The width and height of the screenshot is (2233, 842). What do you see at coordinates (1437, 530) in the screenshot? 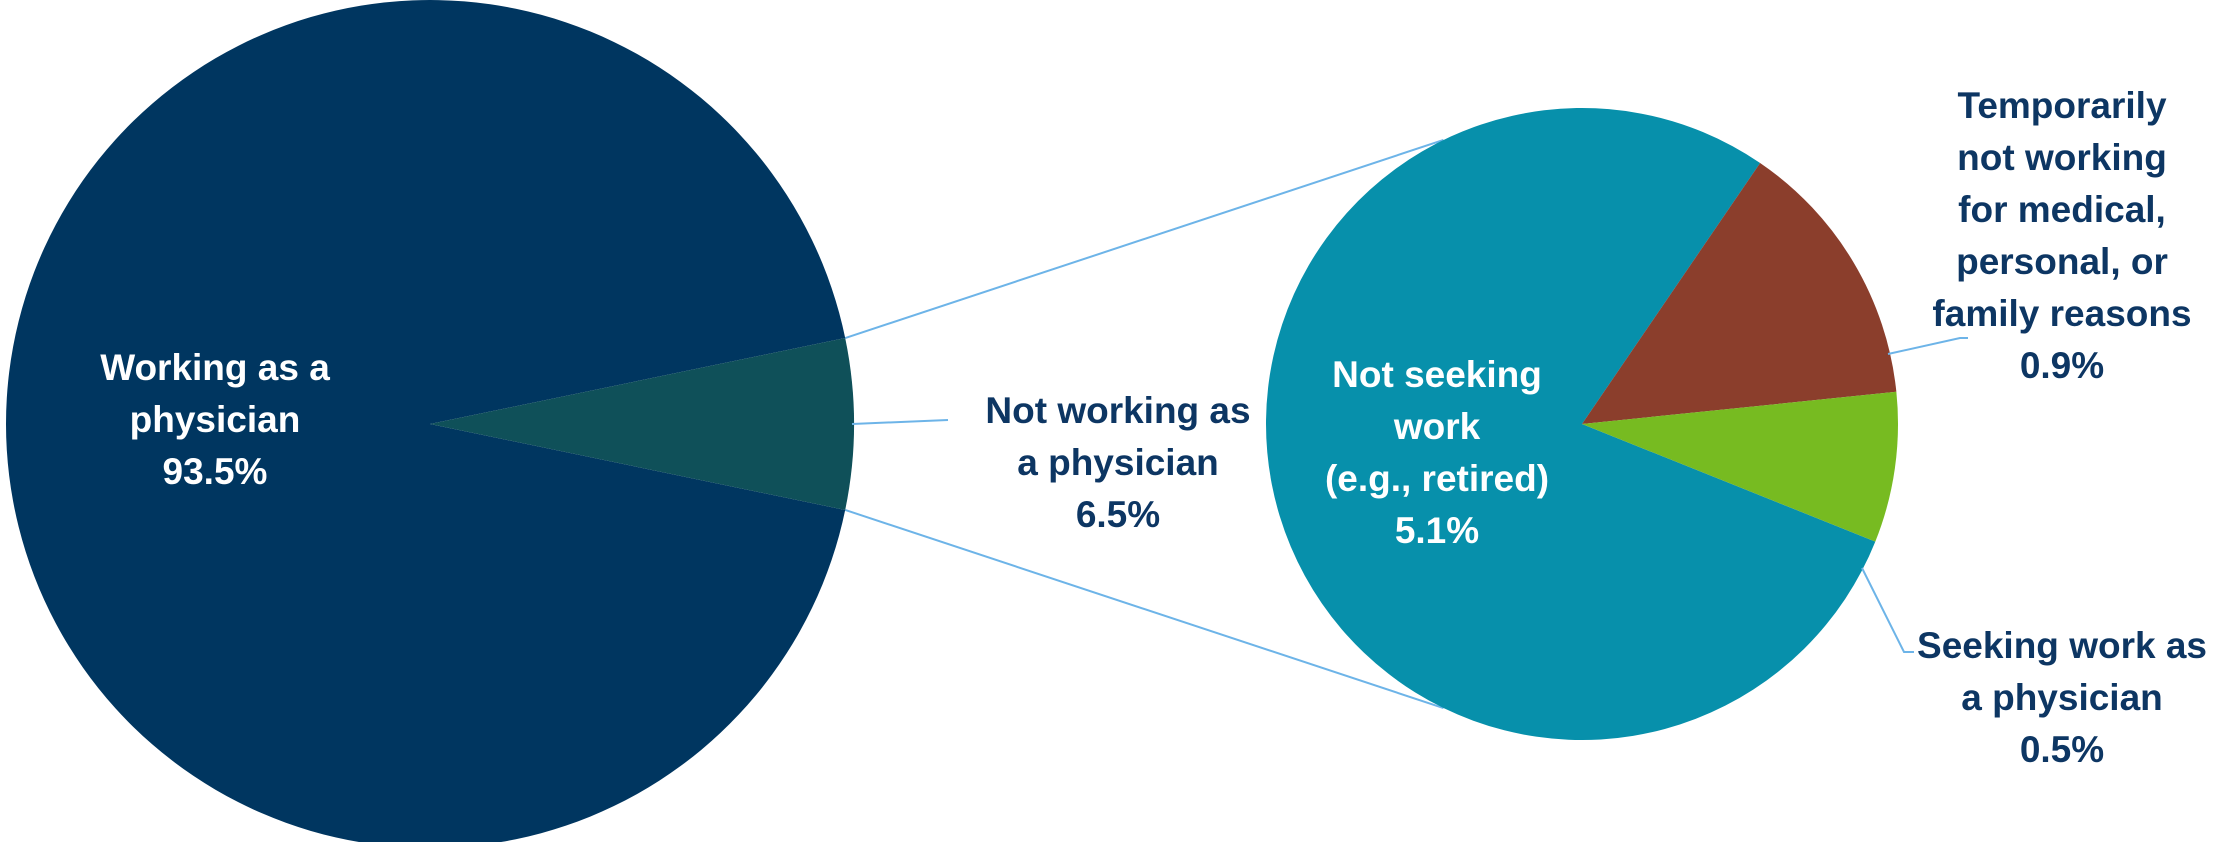
I see `value-label: 5.1%` at bounding box center [1437, 530].